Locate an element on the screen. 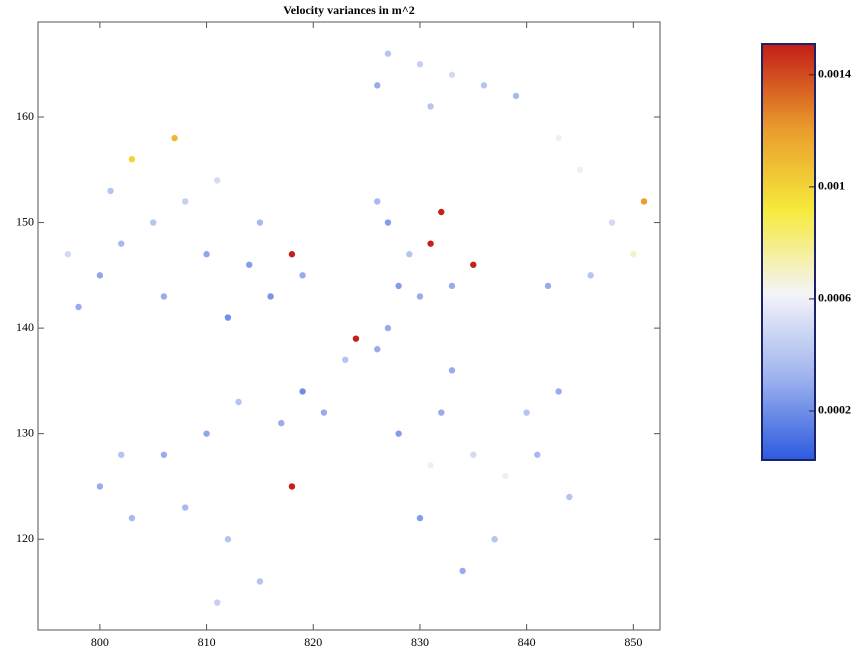  y-tick-label: 160 is located at coordinates (25, 116).